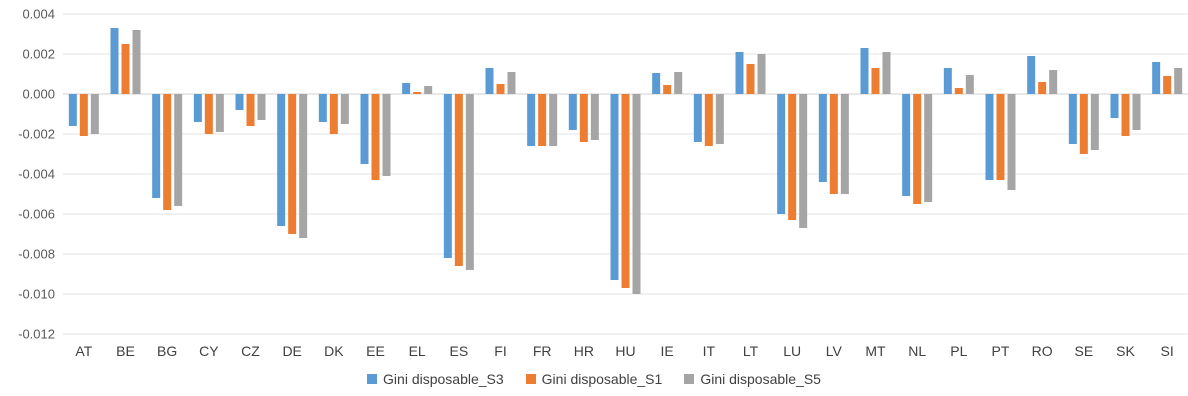 This screenshot has height=396, width=1188. Describe the element at coordinates (417, 351) in the screenshot. I see `x-category-label: EL` at that location.